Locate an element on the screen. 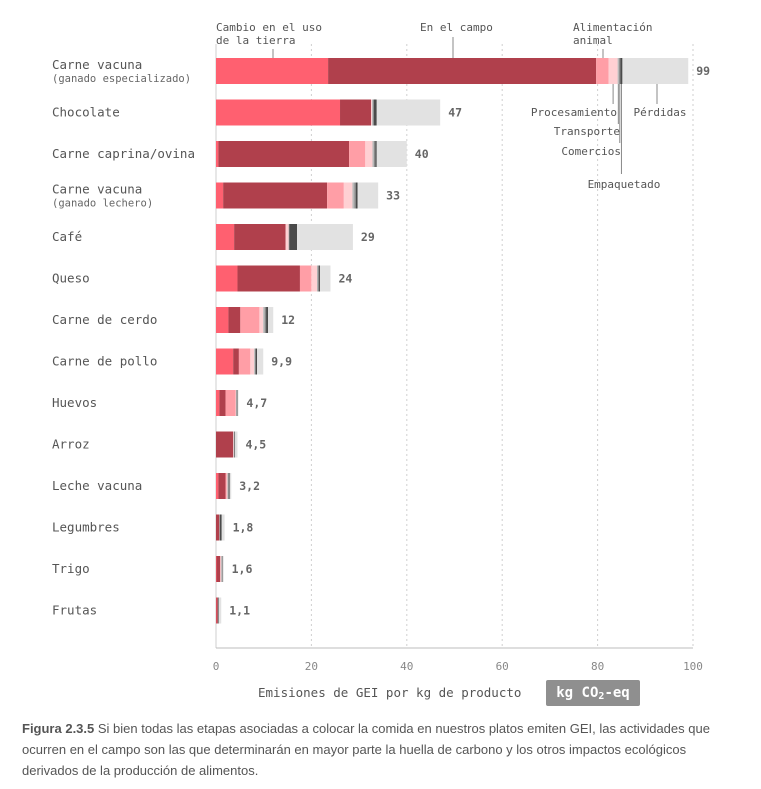 The image size is (761, 789). stage-label: Alimentación is located at coordinates (612, 27).